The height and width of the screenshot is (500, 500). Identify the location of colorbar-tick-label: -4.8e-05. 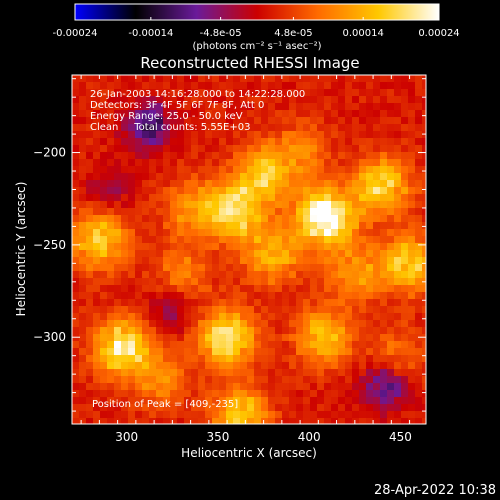
(221, 33).